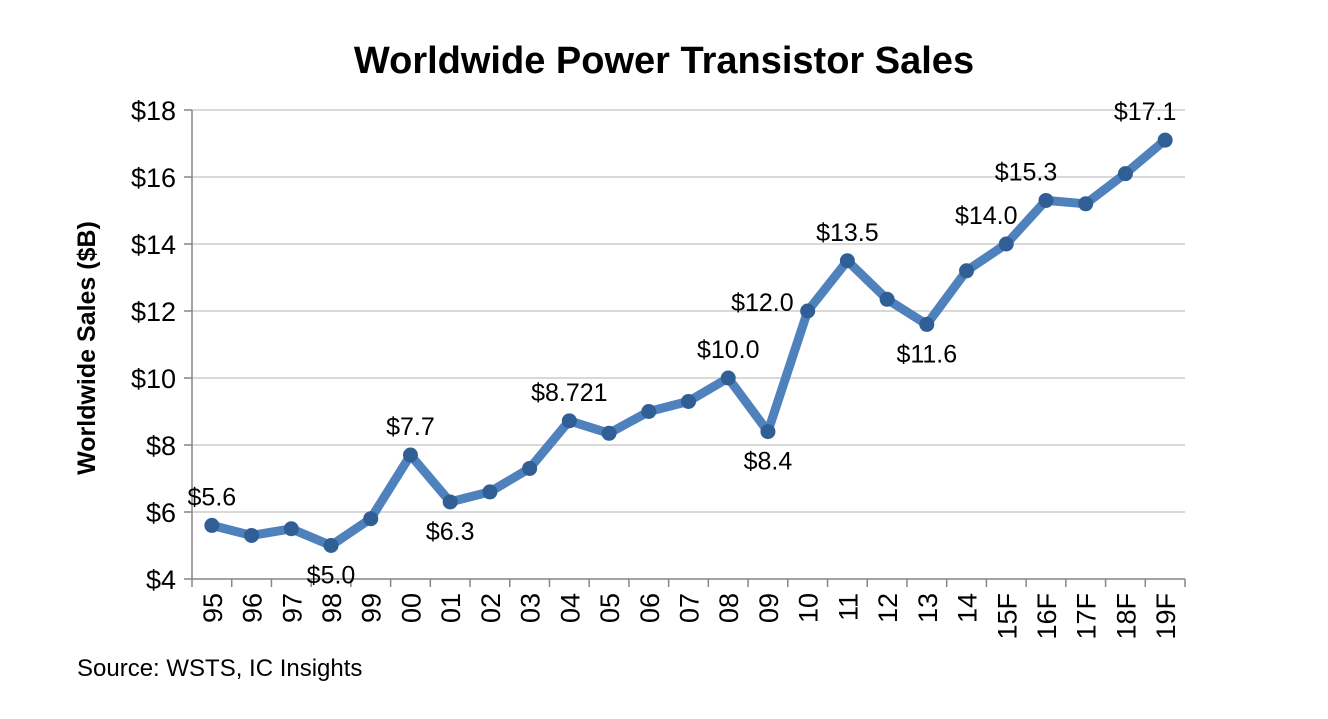  What do you see at coordinates (331, 576) in the screenshot?
I see `data-label: $5.0` at bounding box center [331, 576].